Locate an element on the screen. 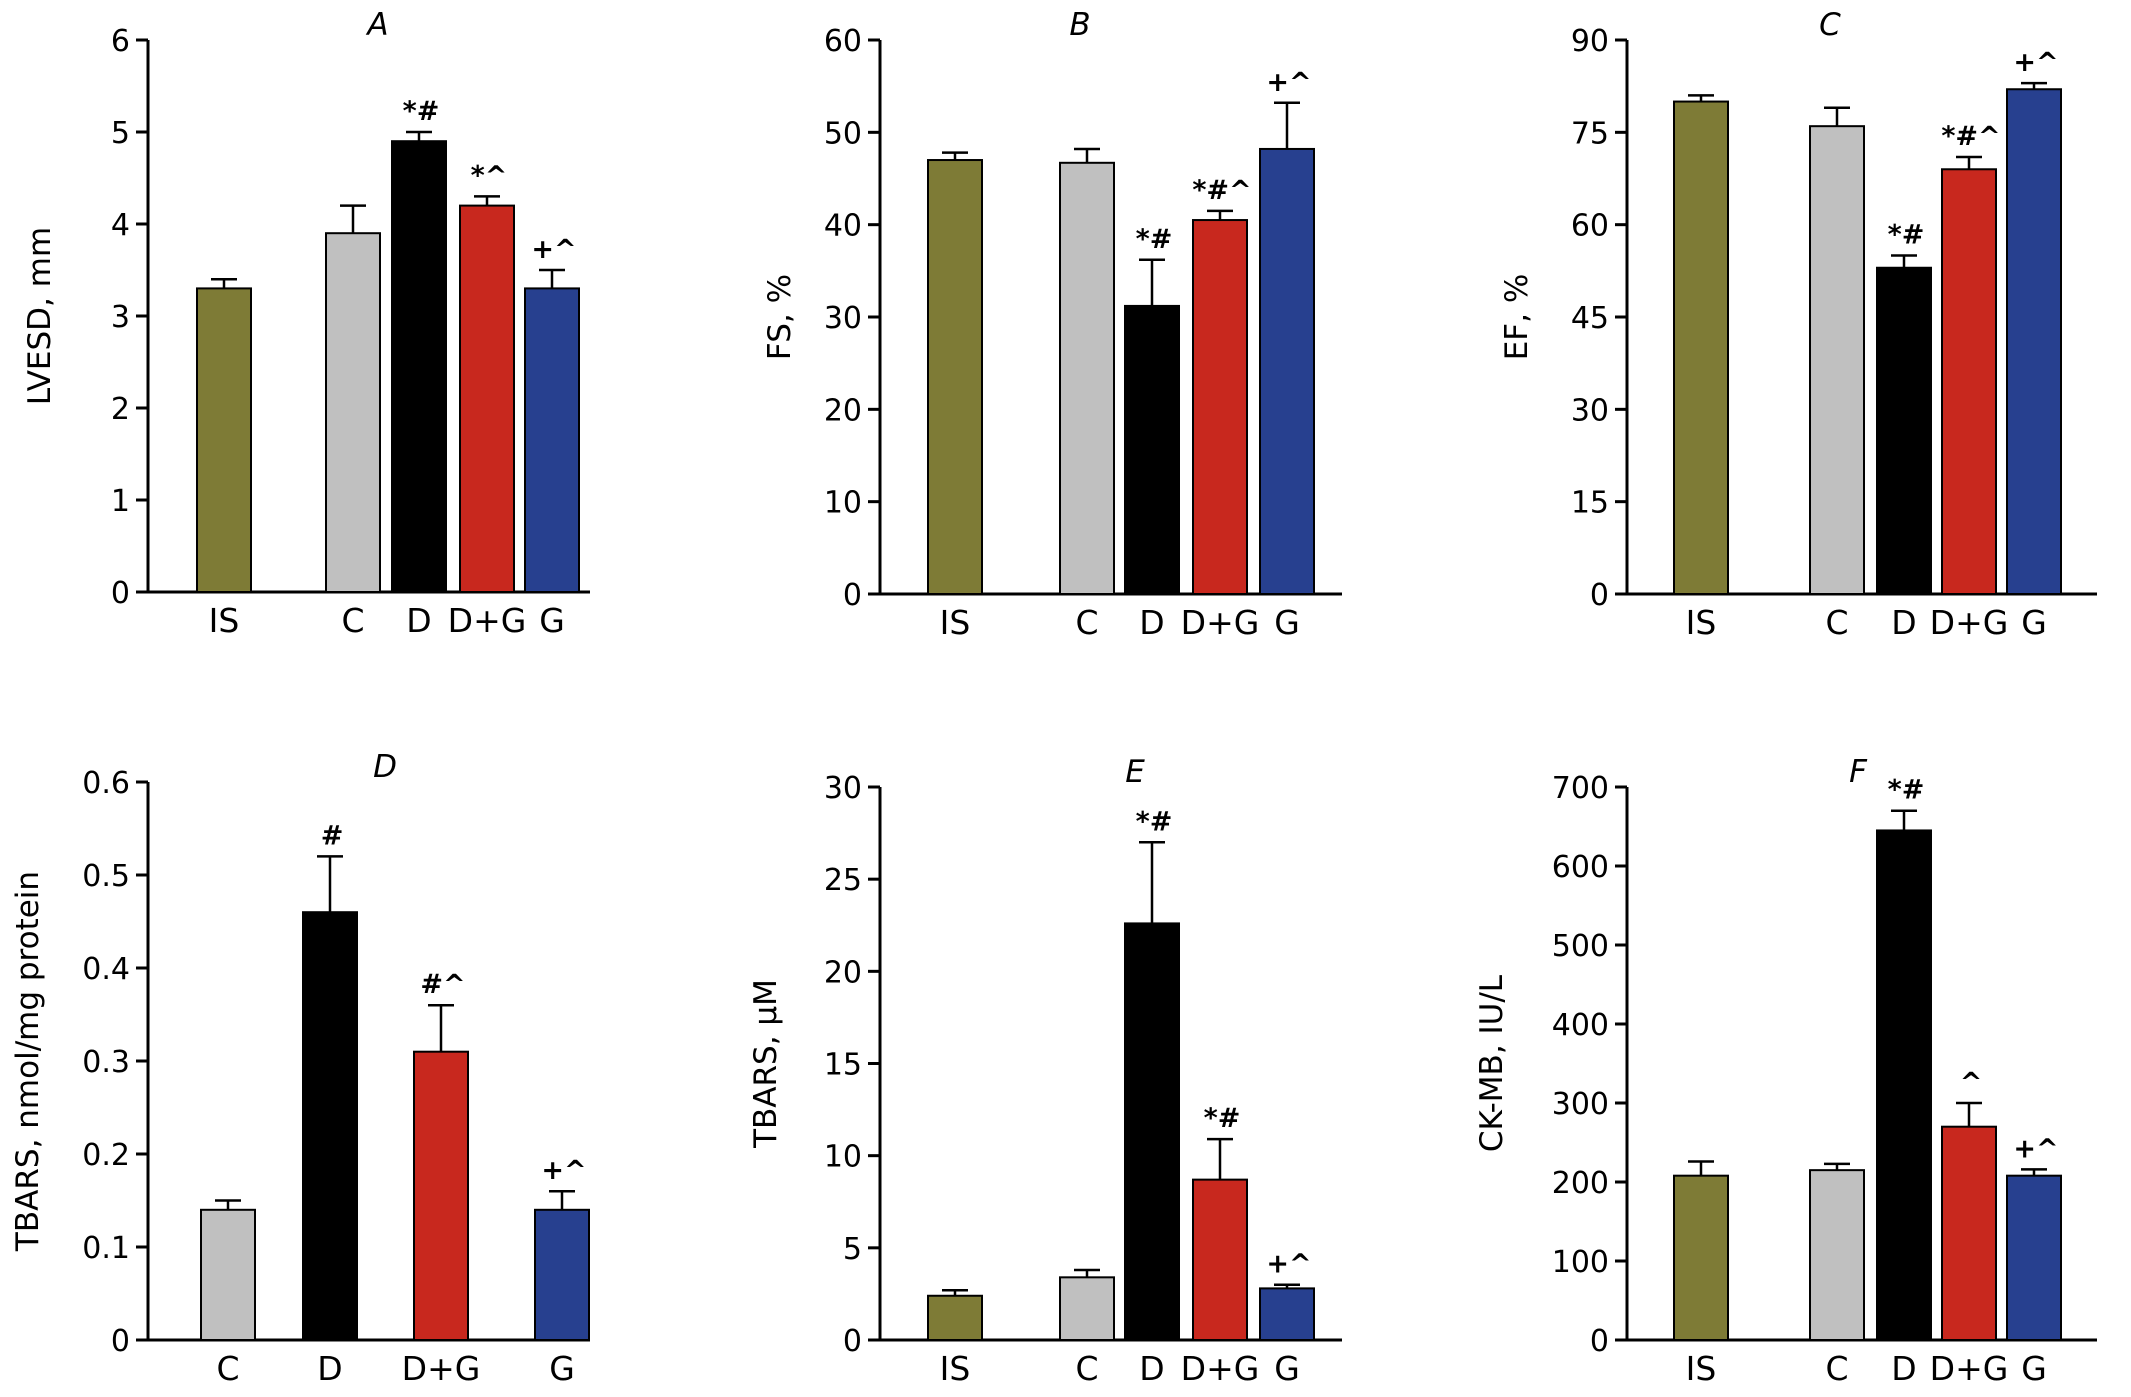 Image resolution: width=2131 pixels, height=1397 pixels. y-tick-label: 700 is located at coordinates (1580, 788).